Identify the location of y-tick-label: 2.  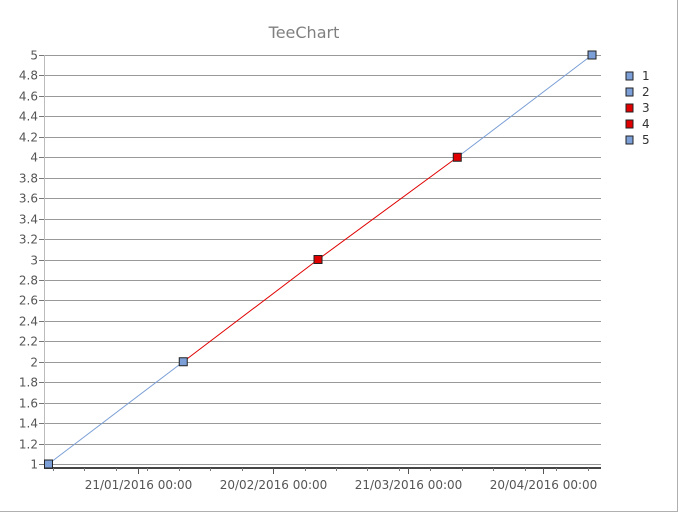
(34, 363).